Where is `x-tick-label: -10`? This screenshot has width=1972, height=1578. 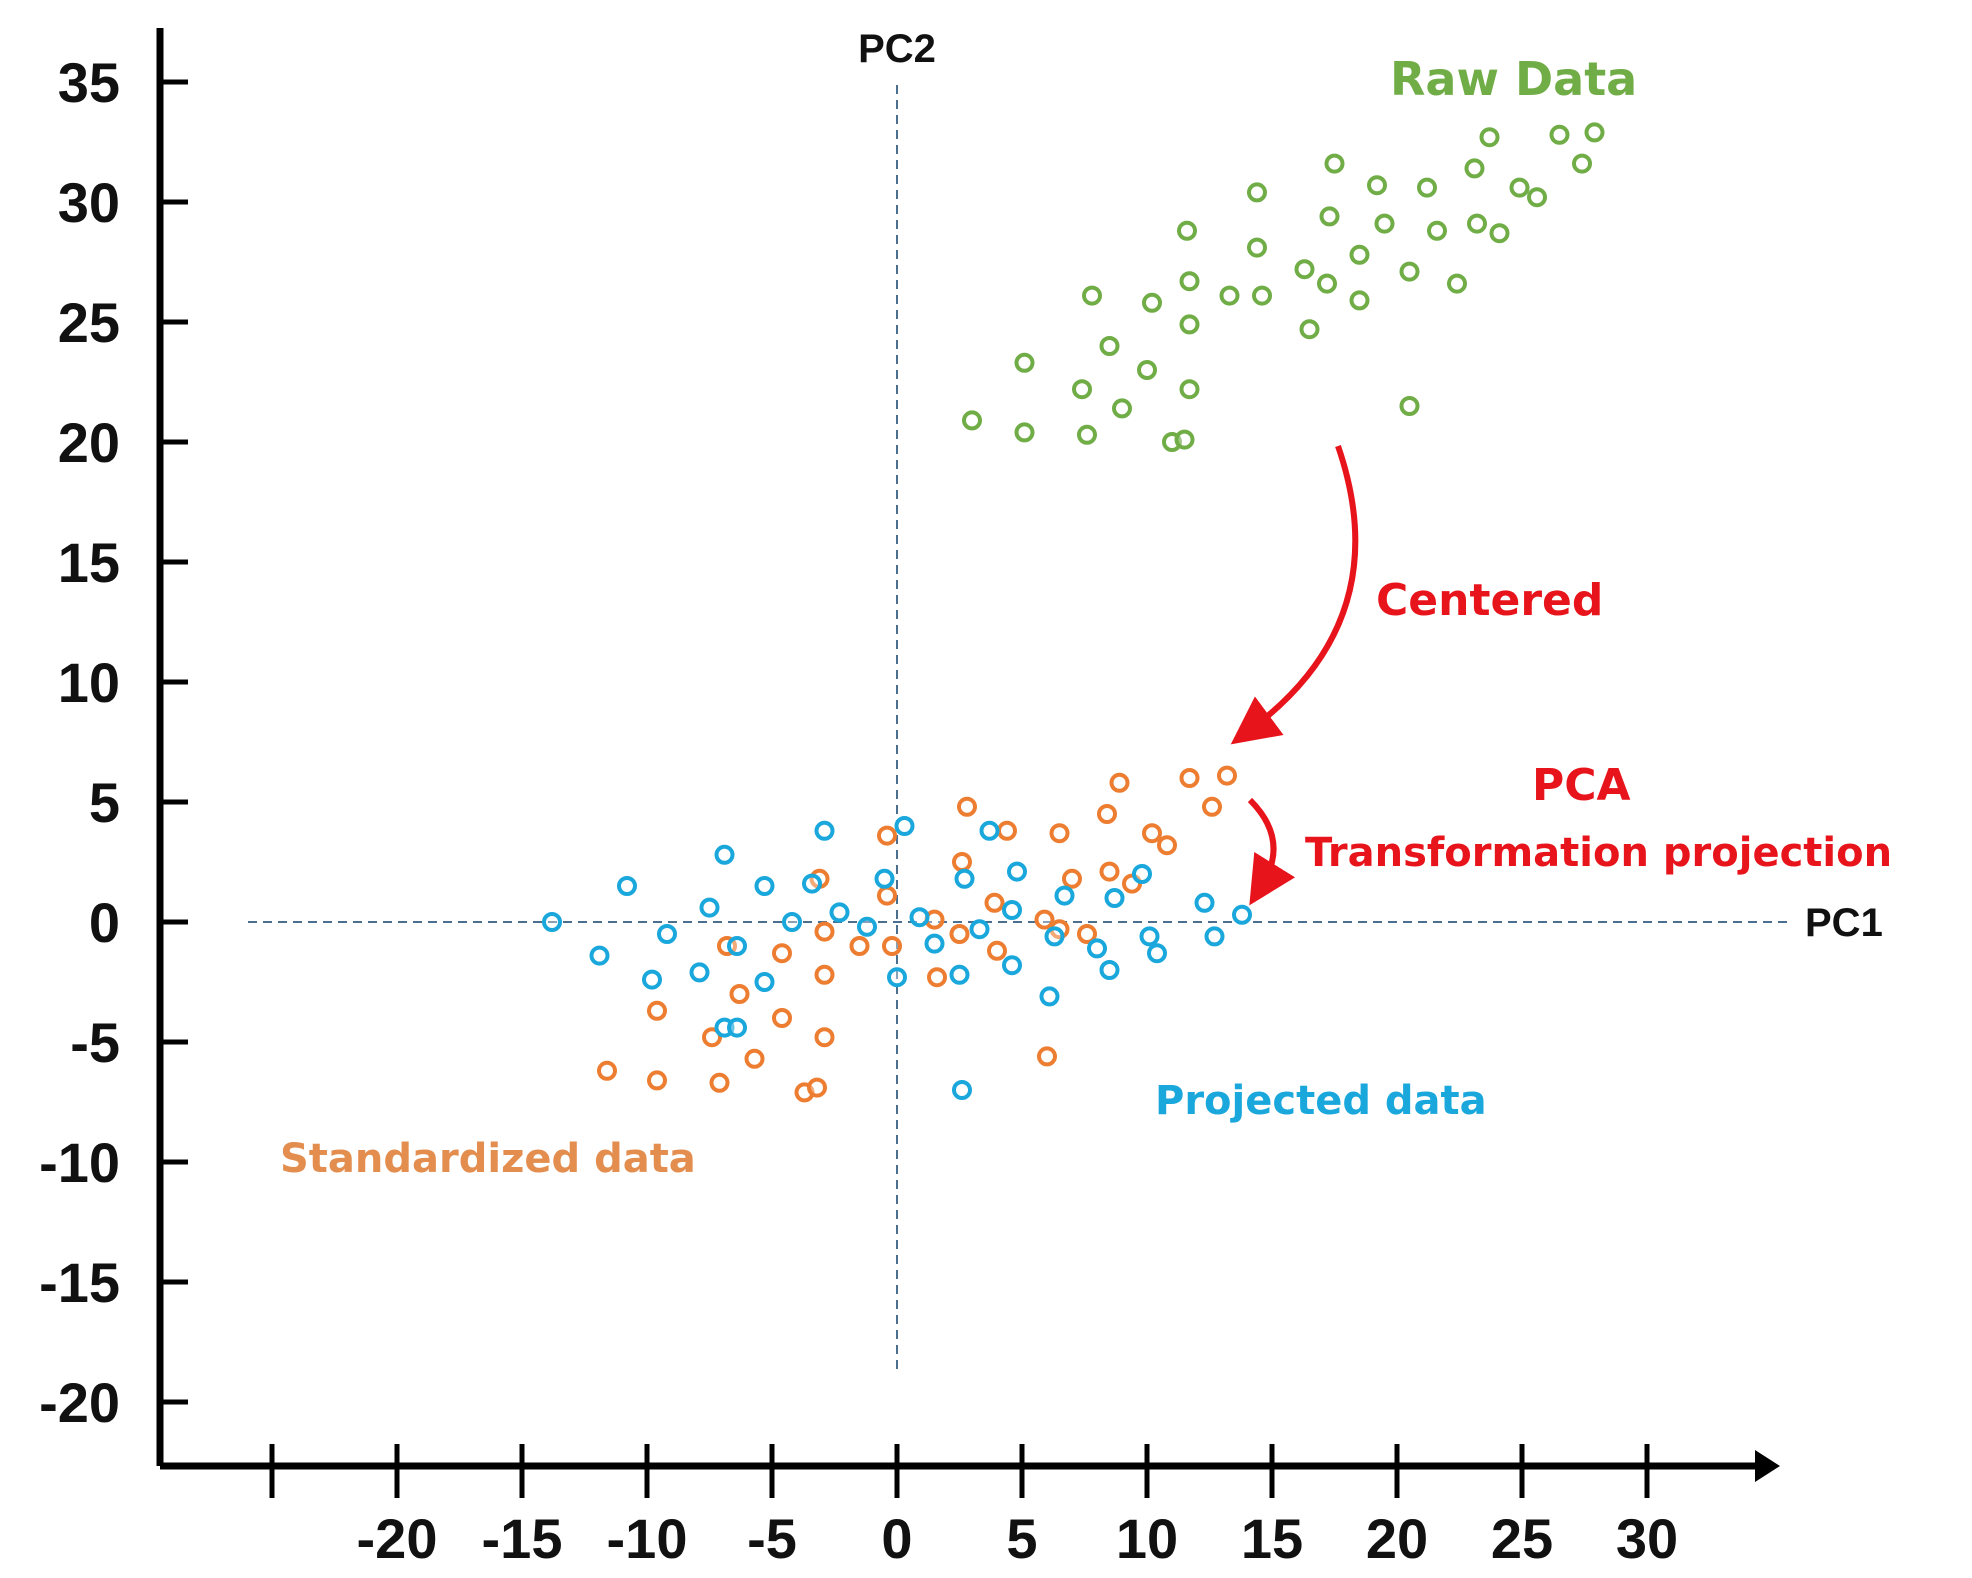
x-tick-label: -10 is located at coordinates (647, 1538).